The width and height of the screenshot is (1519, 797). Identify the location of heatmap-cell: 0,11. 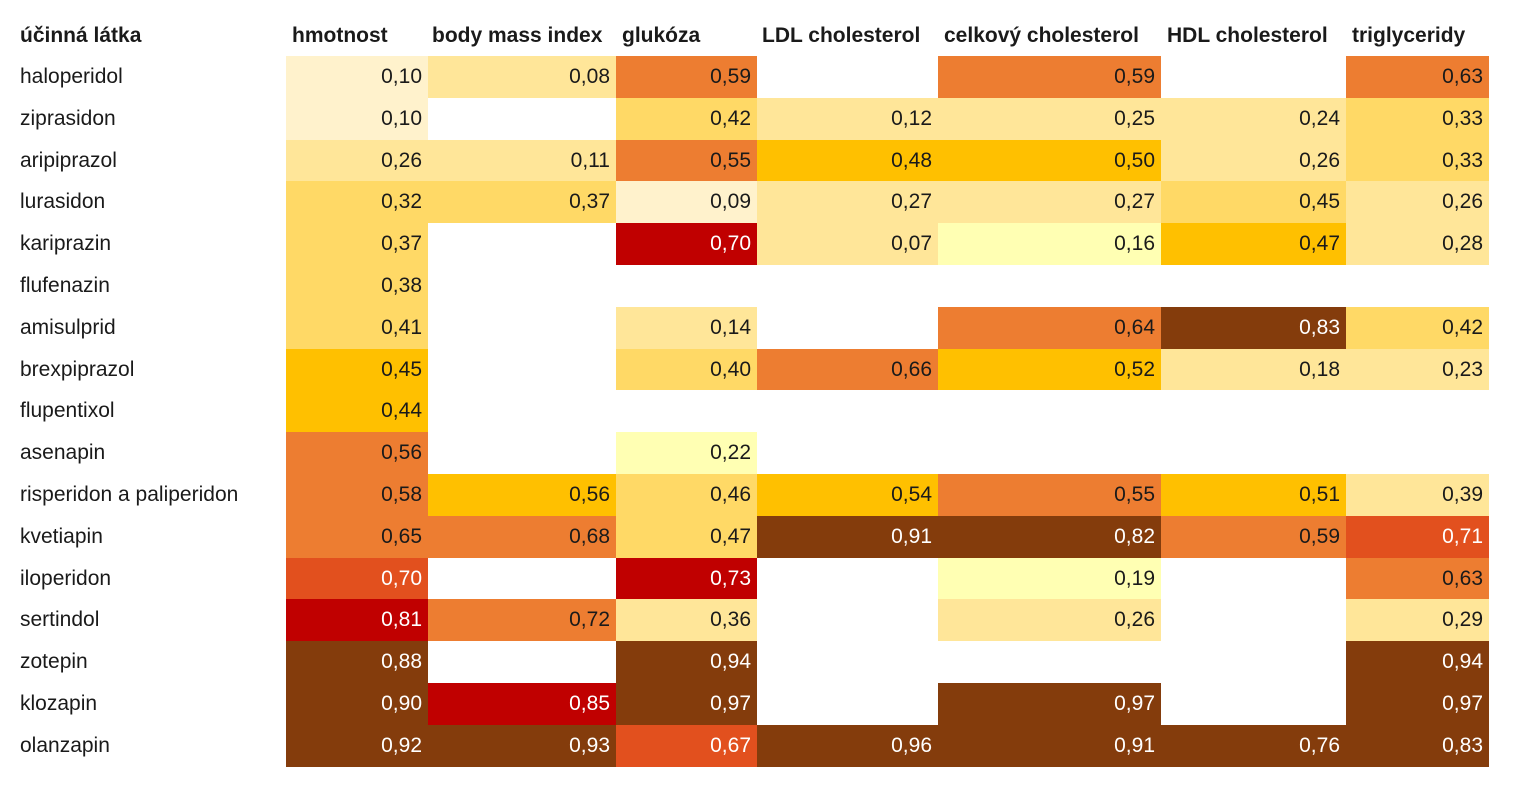
(522, 160).